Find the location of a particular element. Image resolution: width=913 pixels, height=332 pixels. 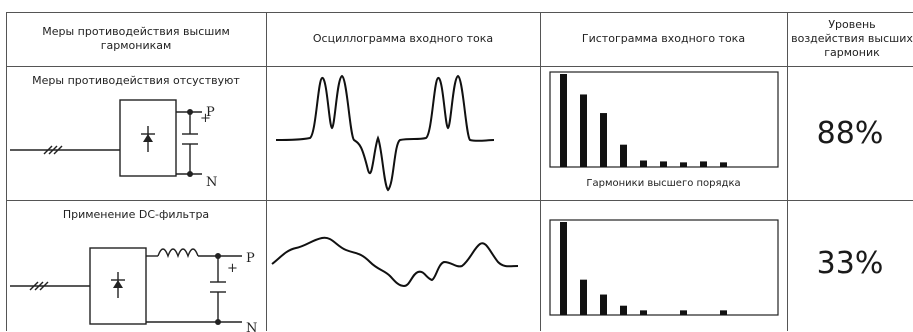

row1-histogram-caption: Гармоники высшего порядка is located at coordinates (663, 183).